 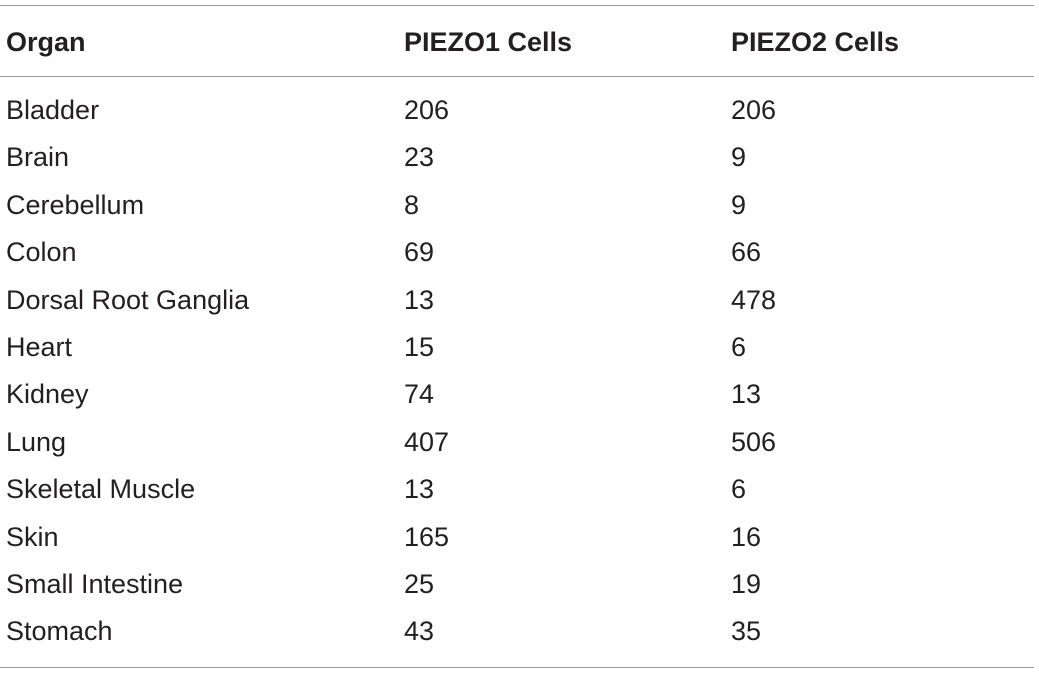 What do you see at coordinates (419, 346) in the screenshot?
I see `piezo1-cell: 15` at bounding box center [419, 346].